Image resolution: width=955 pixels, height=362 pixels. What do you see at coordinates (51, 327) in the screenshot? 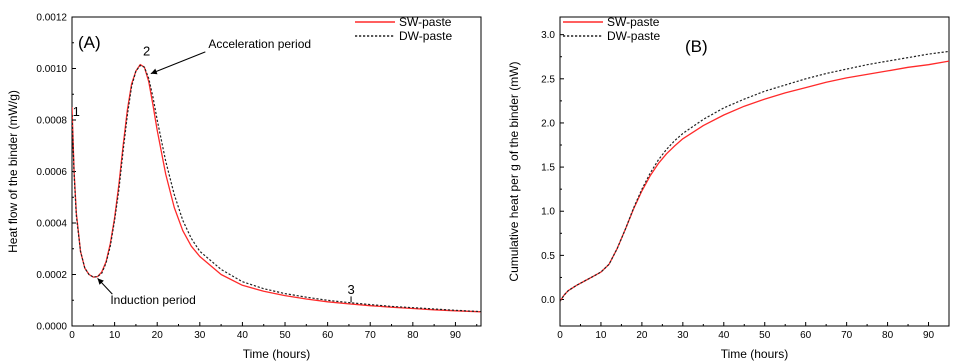
I see `y-tick-label: 0.0000` at bounding box center [51, 327].